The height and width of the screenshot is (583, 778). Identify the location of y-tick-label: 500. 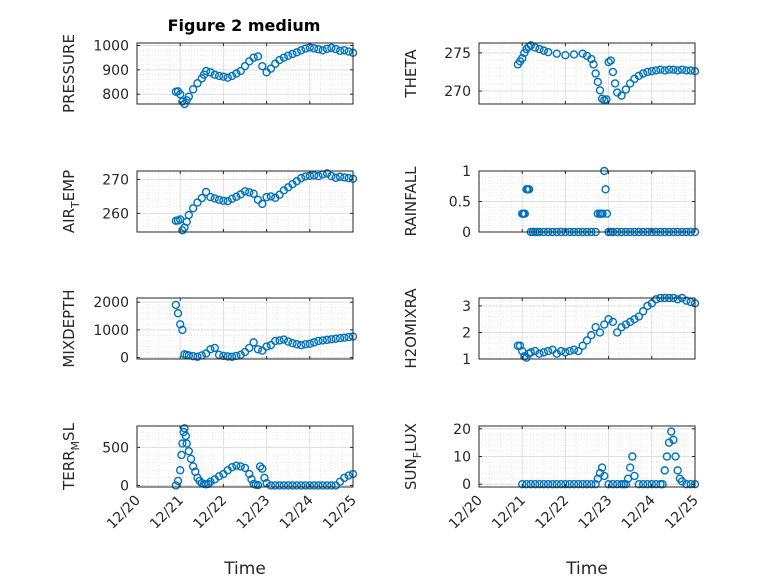
(115, 448).